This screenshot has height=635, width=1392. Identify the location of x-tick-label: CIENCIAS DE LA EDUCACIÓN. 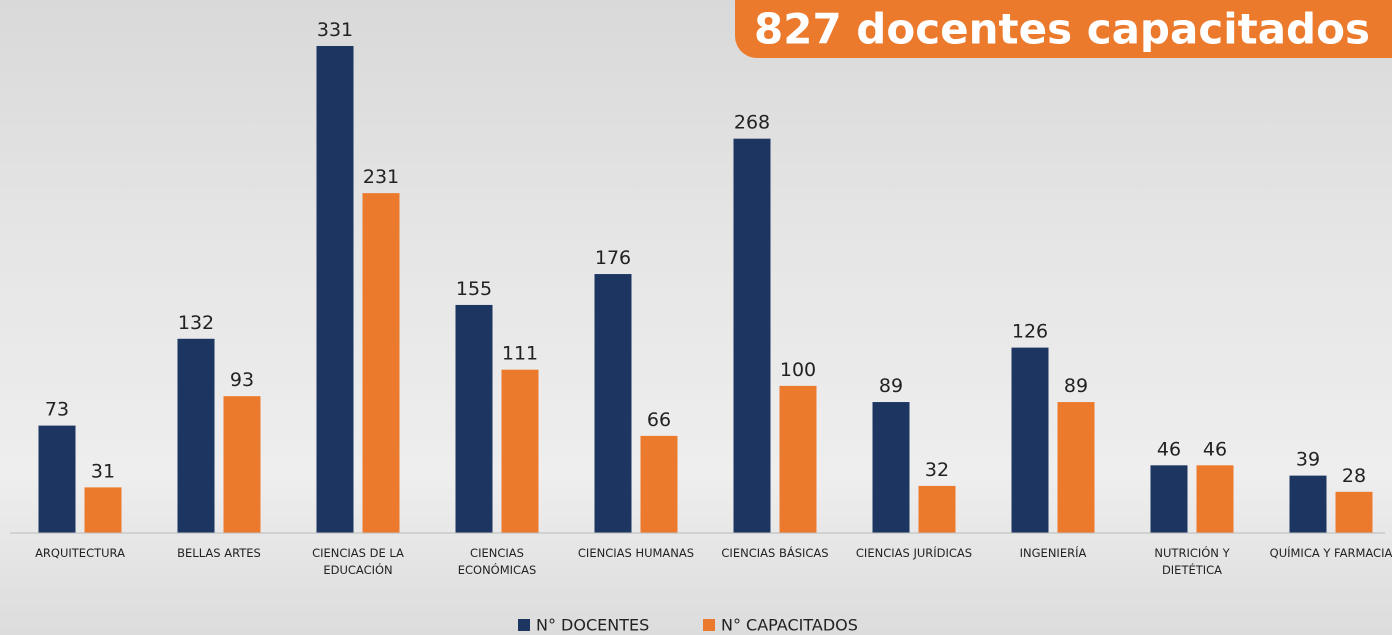
(358, 561).